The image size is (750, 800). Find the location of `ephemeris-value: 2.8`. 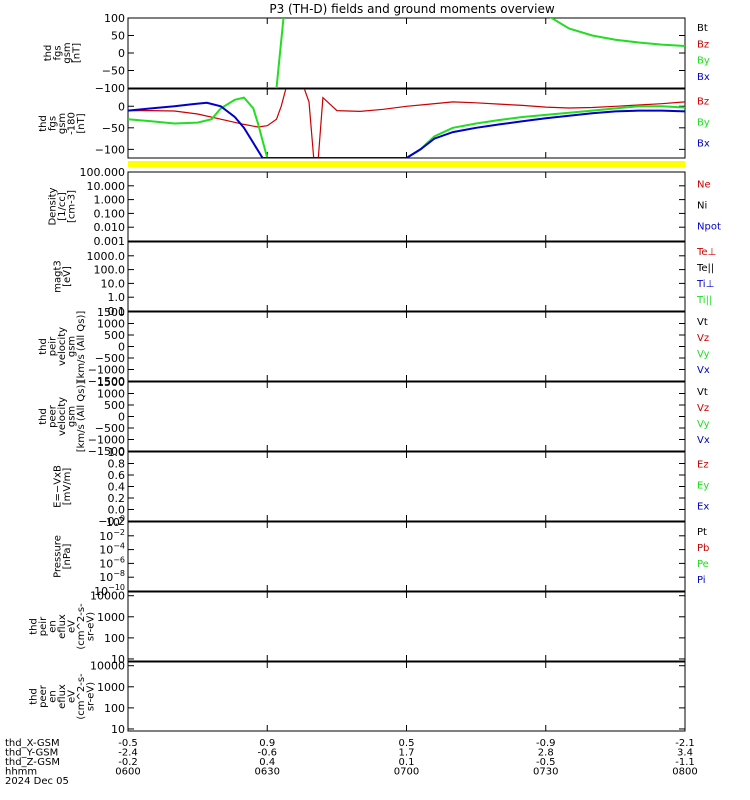

ephemeris-value: 2.8 is located at coordinates (546, 753).